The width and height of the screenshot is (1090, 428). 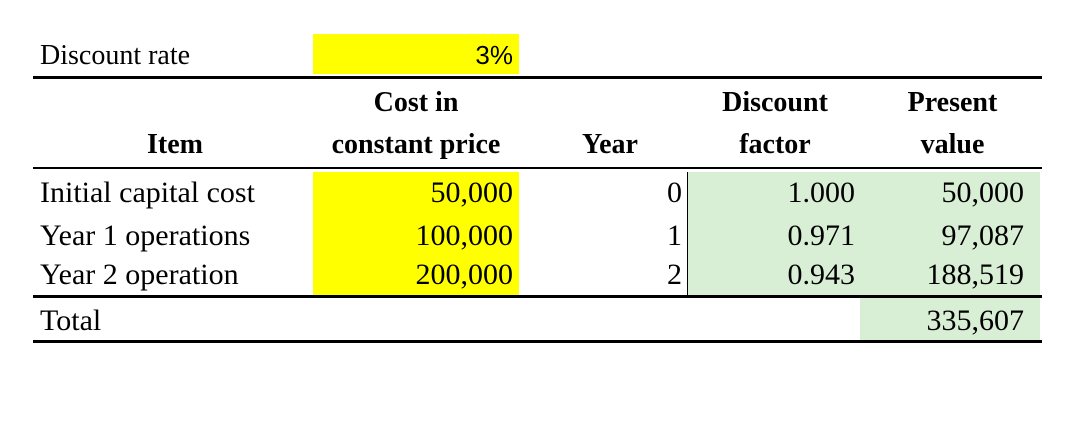 What do you see at coordinates (537, 77) in the screenshot?
I see `top-rule` at bounding box center [537, 77].